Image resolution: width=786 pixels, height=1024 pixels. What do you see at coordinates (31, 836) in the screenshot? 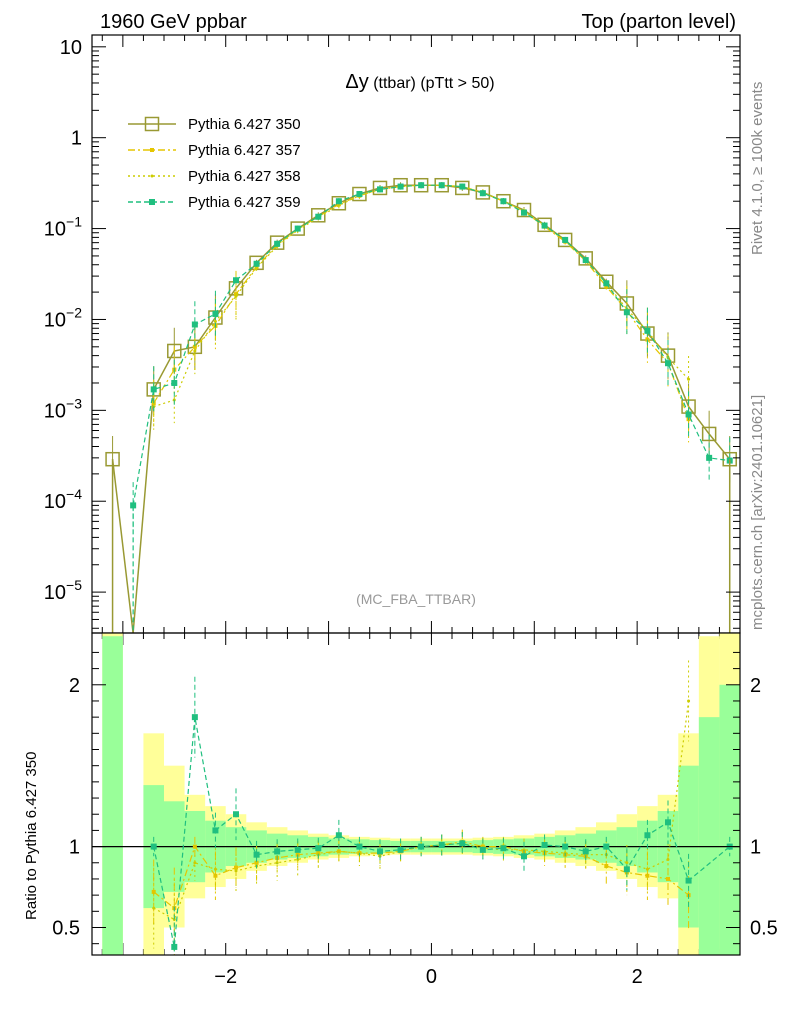
I see `ratio-y-label: Ratio to Pythia 6.427 350` at bounding box center [31, 836].